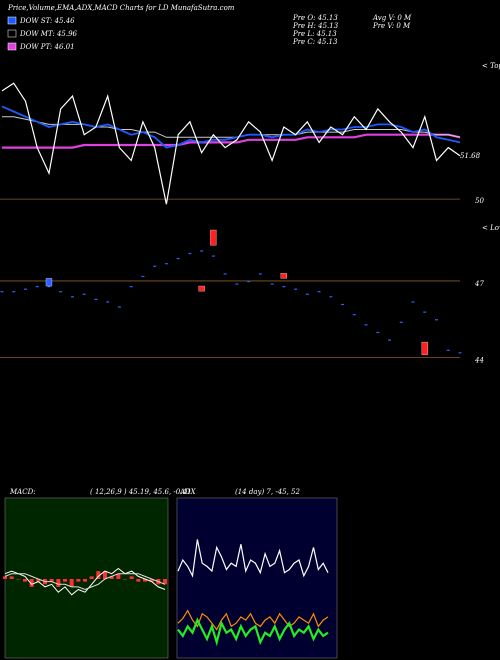 Image resolution: width=500 pixels, height=660 pixels. I want to click on y-tick-label: 44, so click(479, 360).